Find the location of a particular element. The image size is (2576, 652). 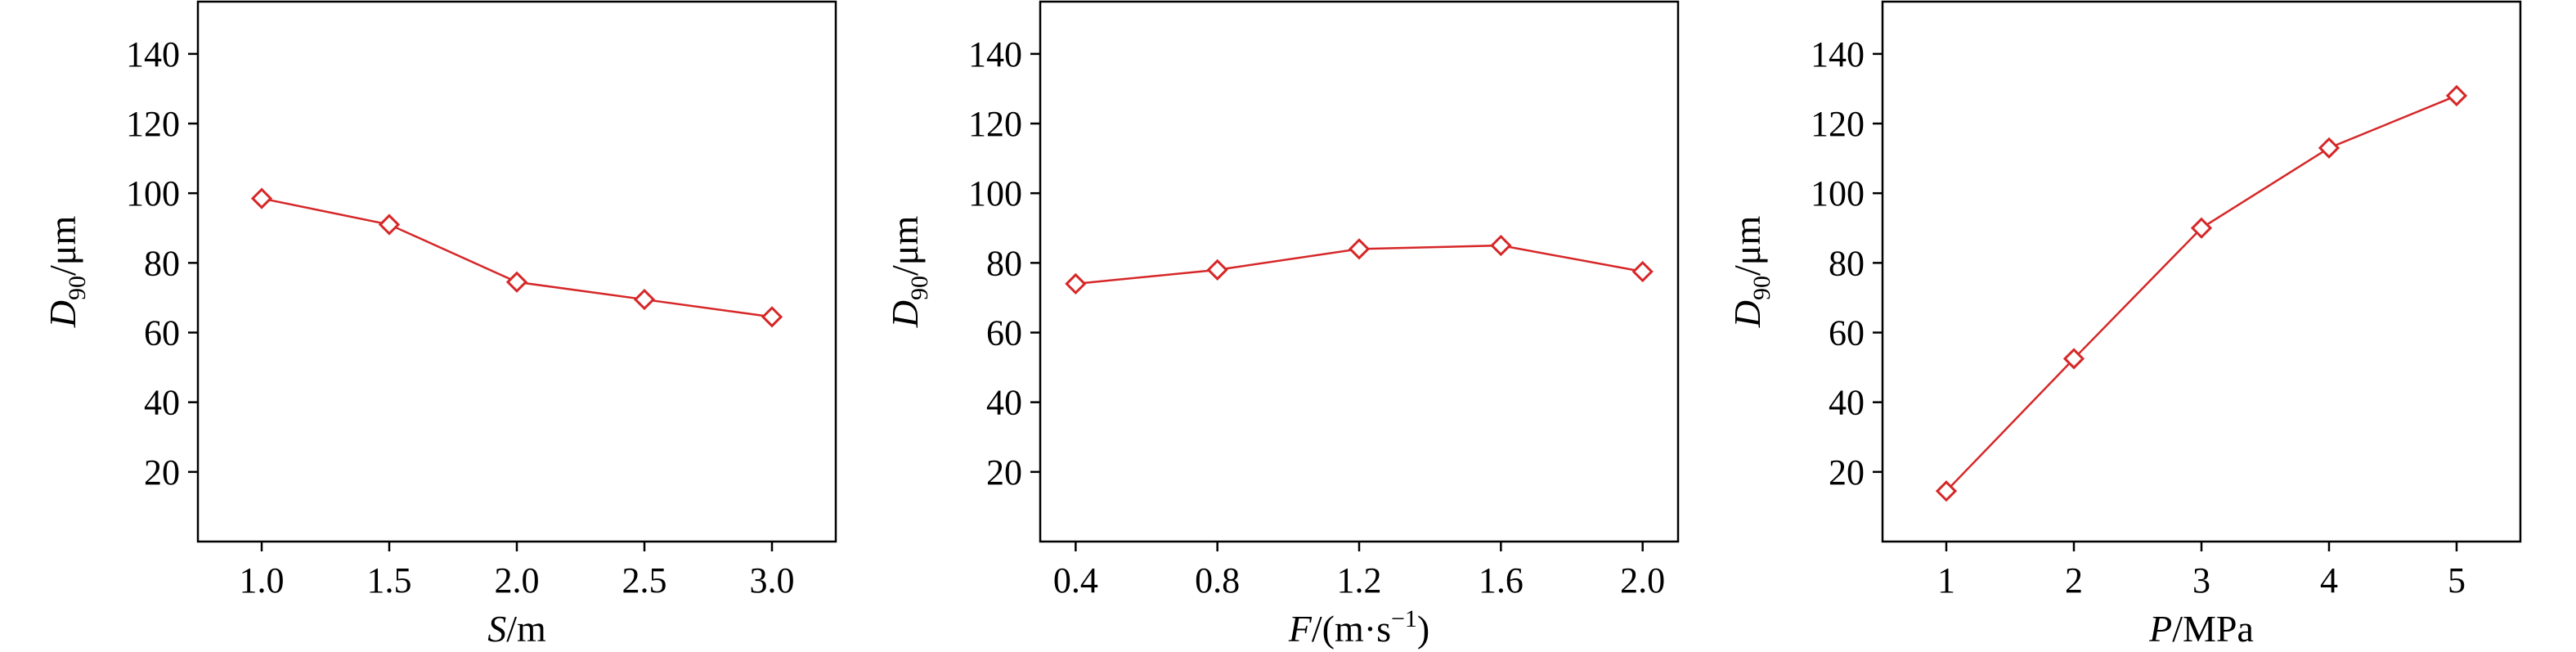

x-tick-label: 1.0 is located at coordinates (262, 580).